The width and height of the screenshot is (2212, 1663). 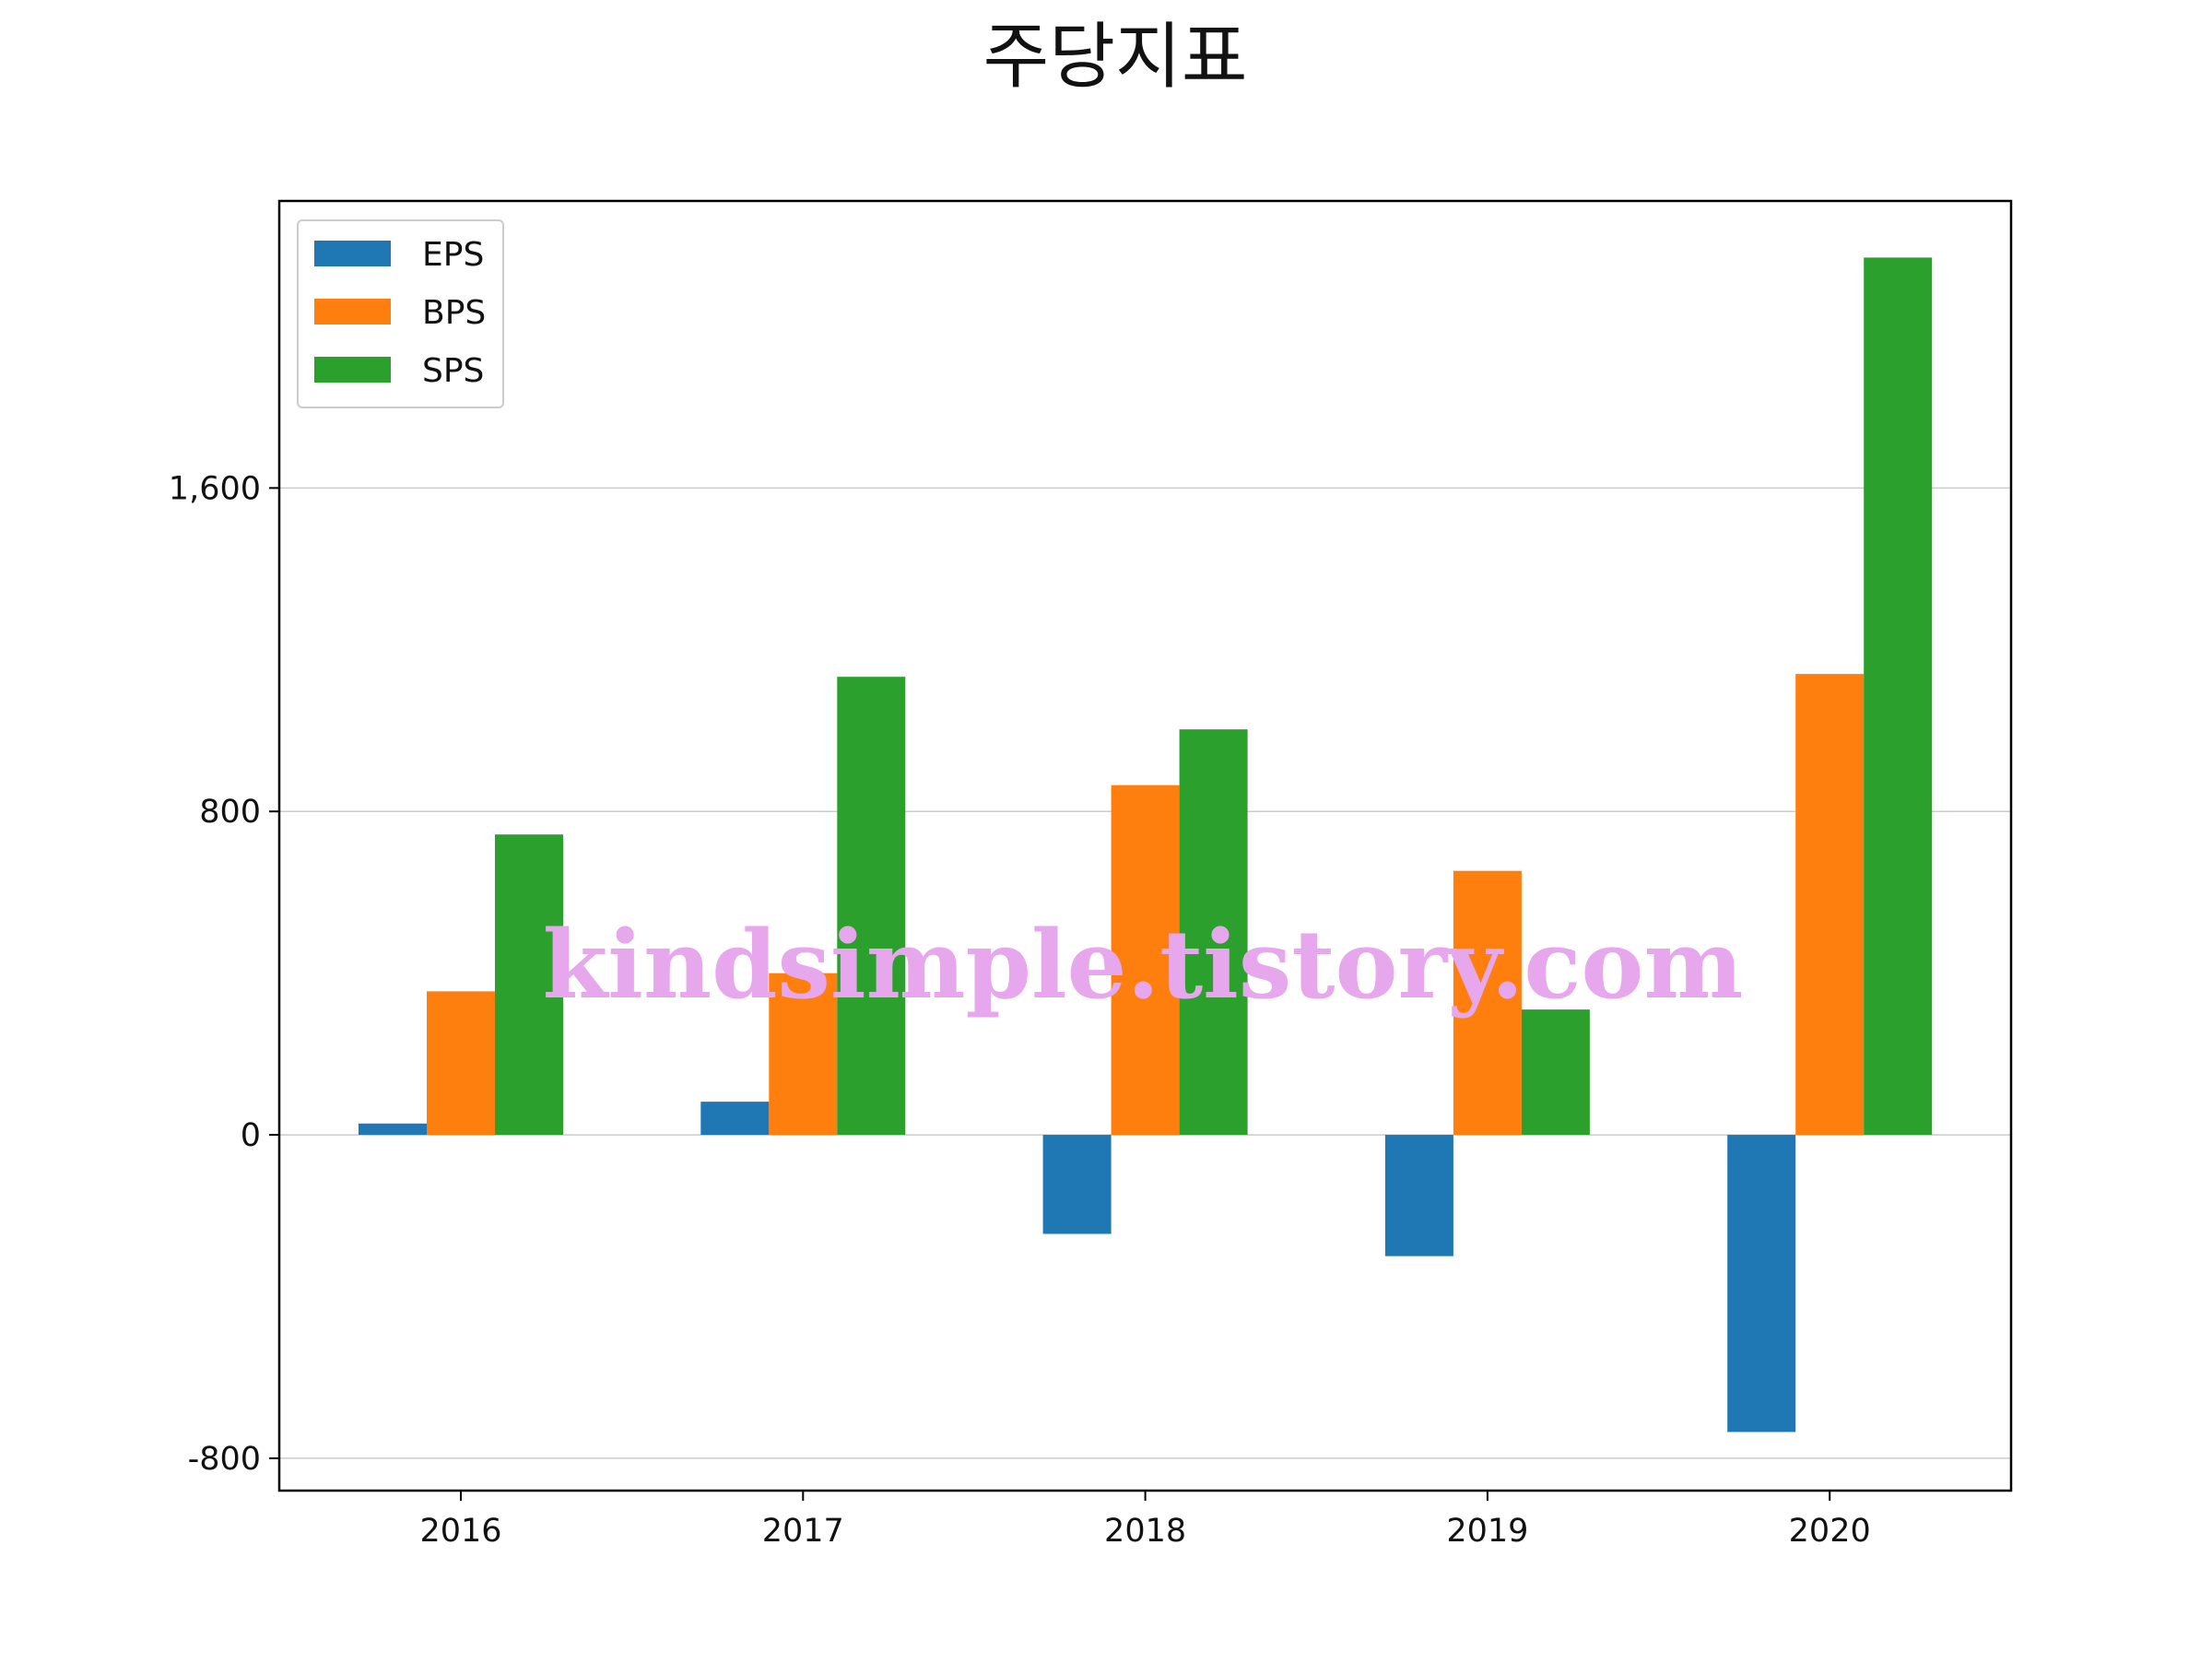 I want to click on bar-bps-2018, so click(x=1145, y=960).